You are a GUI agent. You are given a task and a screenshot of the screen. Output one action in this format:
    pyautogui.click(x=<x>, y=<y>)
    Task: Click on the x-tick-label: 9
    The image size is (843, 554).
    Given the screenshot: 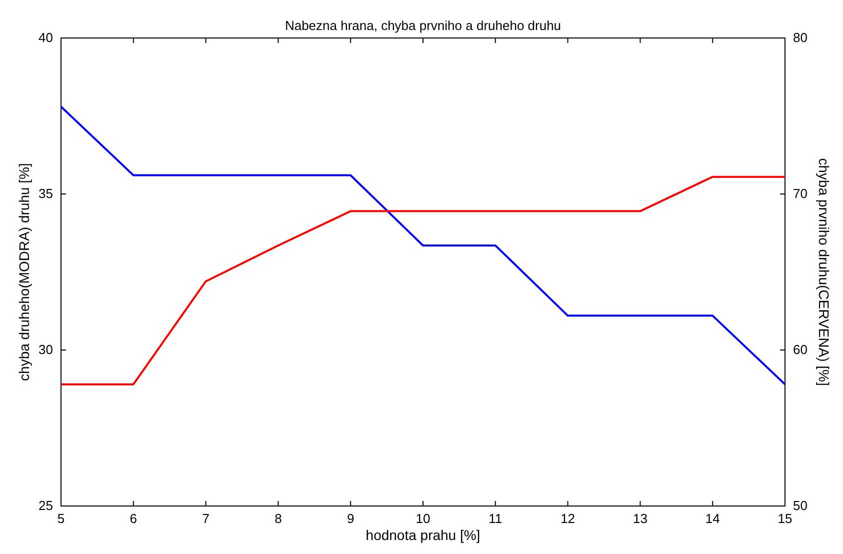 What is the action you would take?
    pyautogui.click(x=350, y=518)
    